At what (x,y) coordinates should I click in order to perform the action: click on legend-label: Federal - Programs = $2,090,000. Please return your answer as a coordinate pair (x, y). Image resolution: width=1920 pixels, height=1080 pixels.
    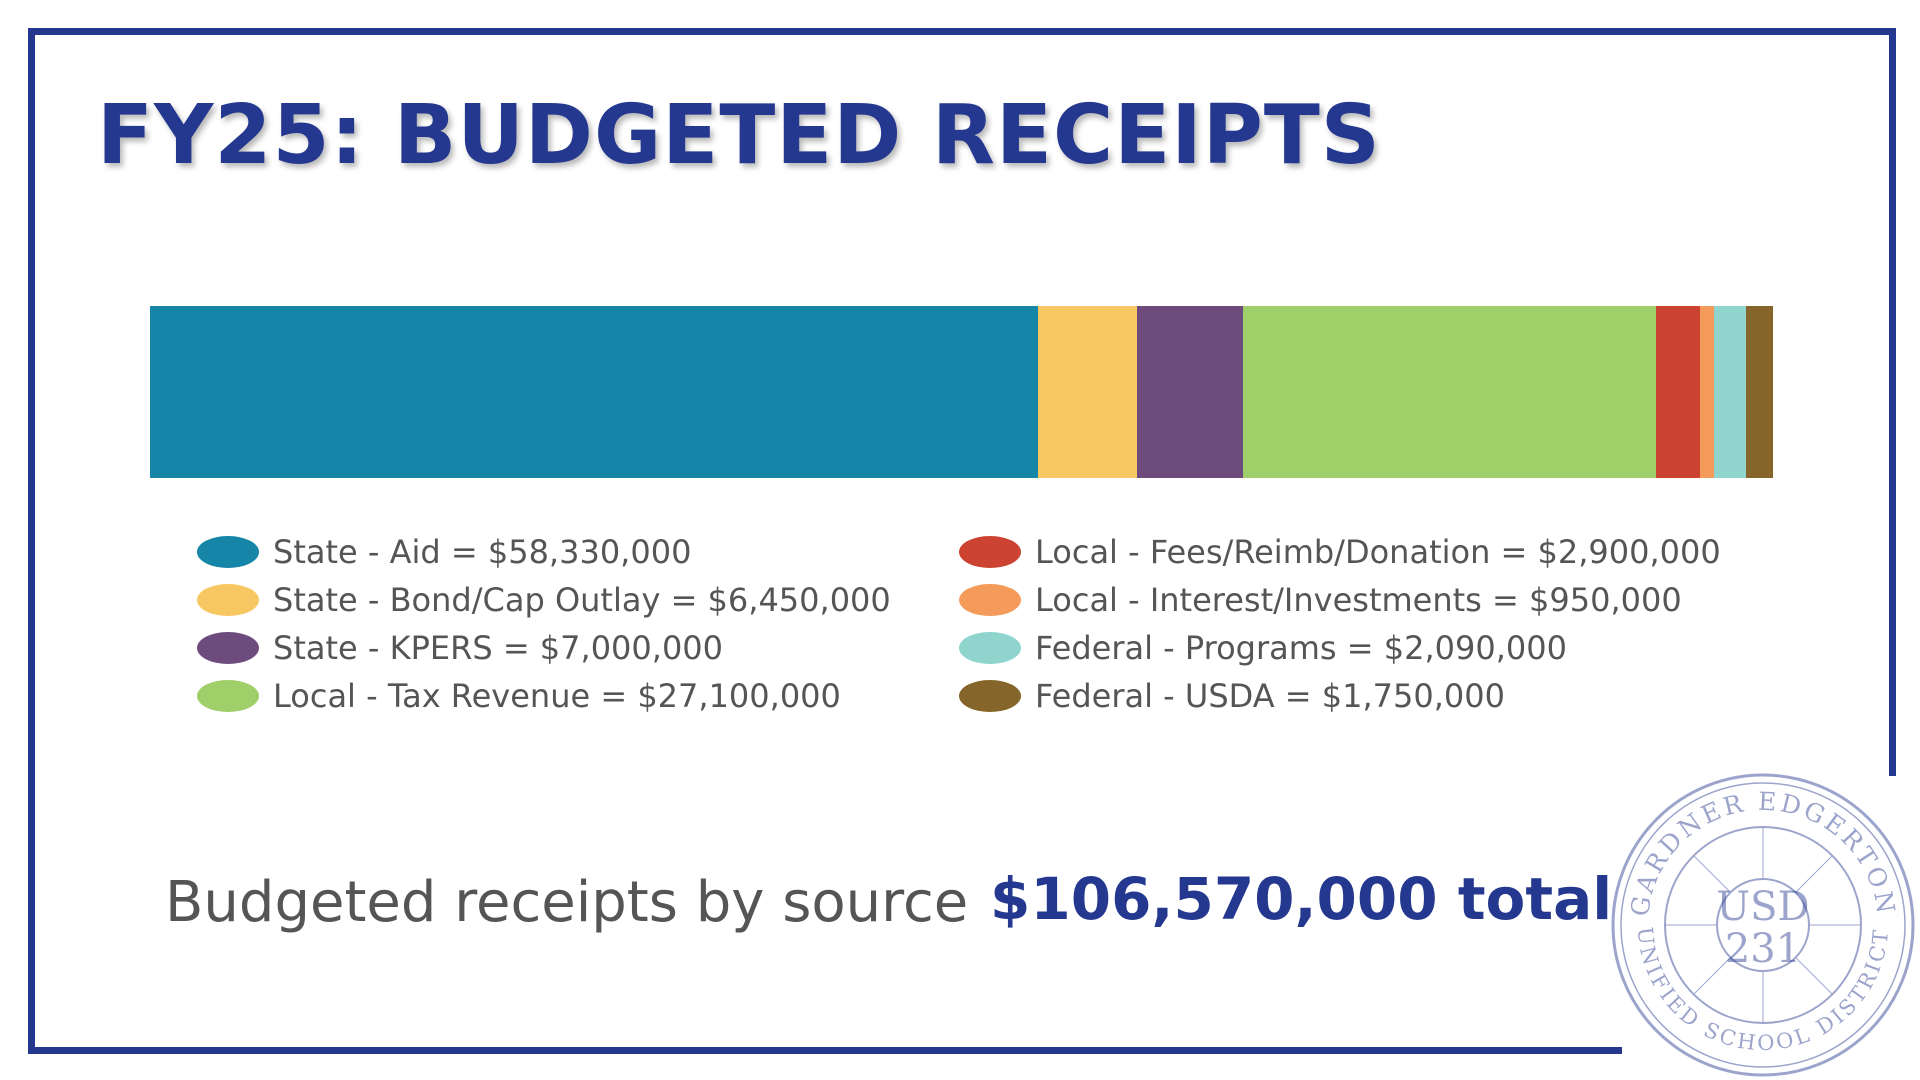
    Looking at the image, I should click on (1301, 648).